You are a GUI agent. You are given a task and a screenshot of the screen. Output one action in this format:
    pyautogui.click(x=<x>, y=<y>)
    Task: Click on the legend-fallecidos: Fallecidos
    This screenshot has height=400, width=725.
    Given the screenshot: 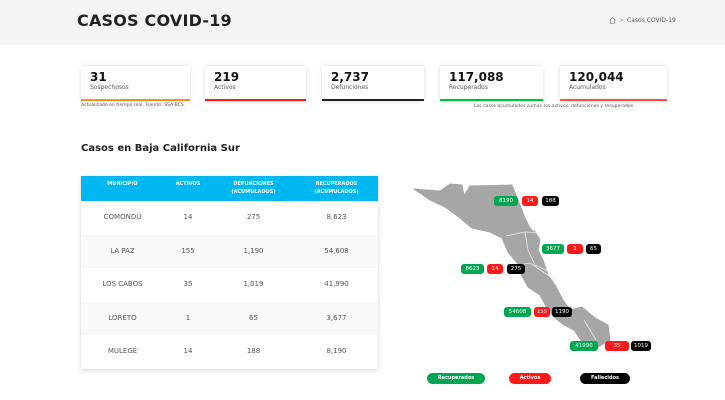 What is the action you would take?
    pyautogui.click(x=605, y=378)
    